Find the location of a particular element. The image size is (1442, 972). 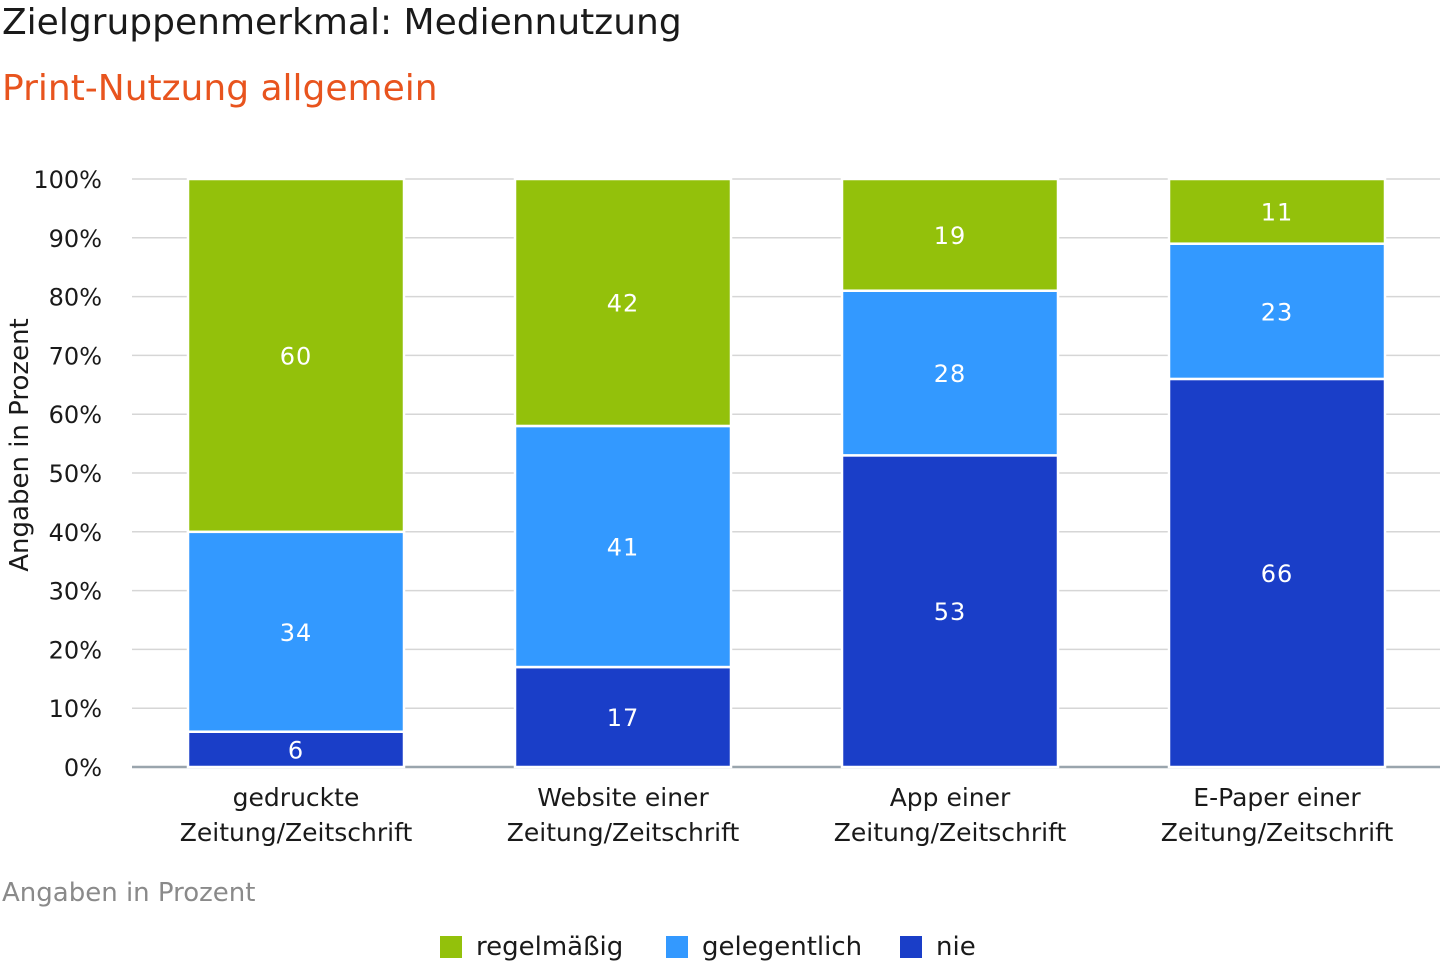

data-label: 28 is located at coordinates (950, 374).